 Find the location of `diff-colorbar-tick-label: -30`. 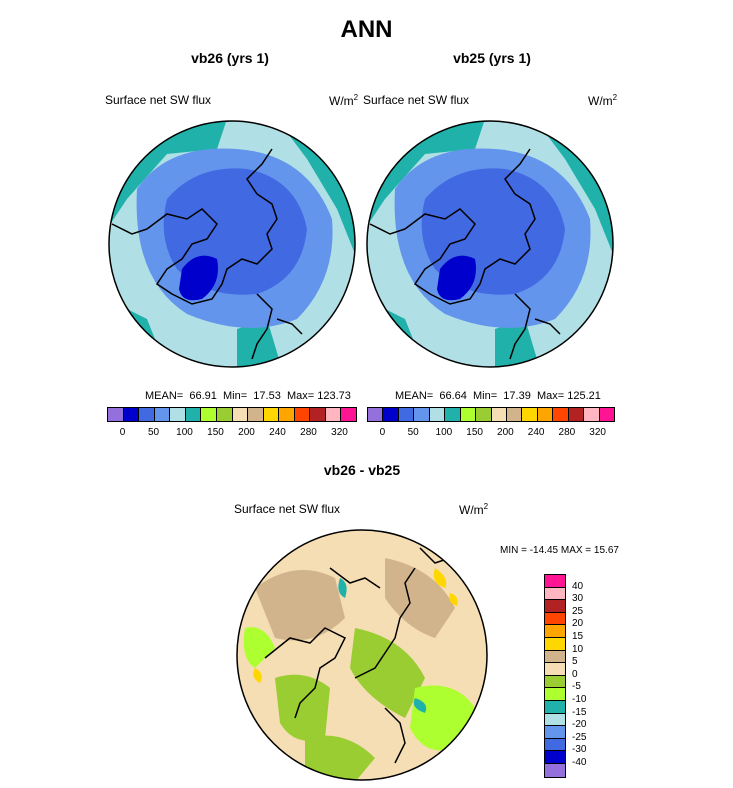

diff-colorbar-tick-label: -30 is located at coordinates (579, 750).